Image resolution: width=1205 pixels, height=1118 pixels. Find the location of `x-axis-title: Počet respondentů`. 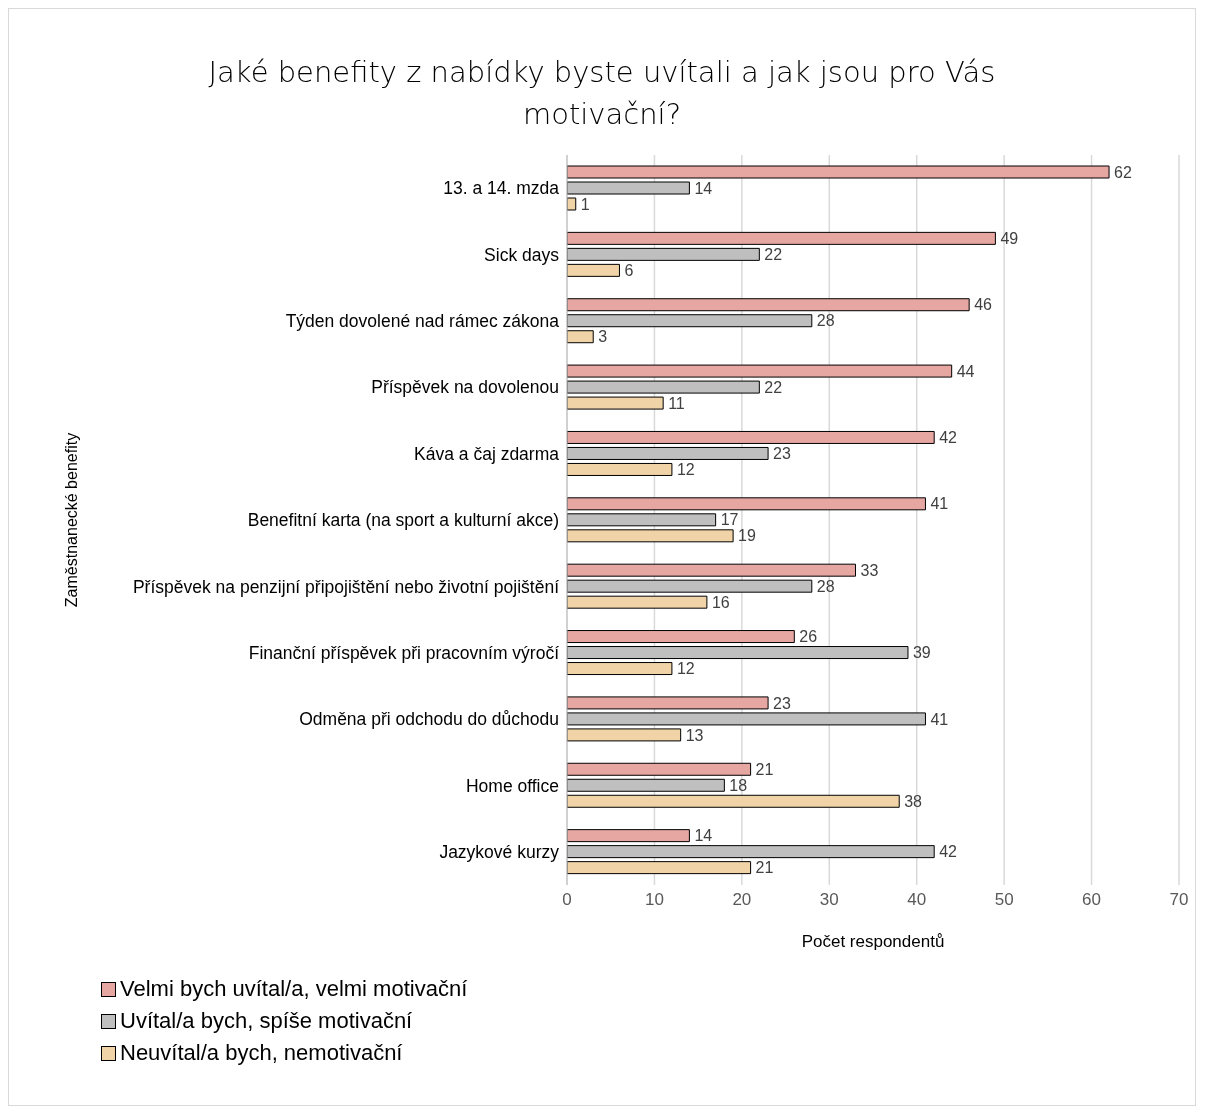

x-axis-title: Počet respondentů is located at coordinates (873, 941).